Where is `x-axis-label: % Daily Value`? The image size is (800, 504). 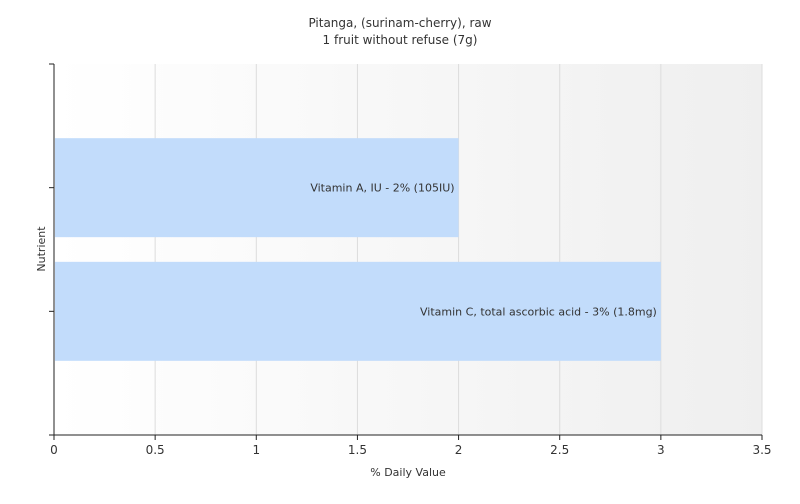
x-axis-label: % Daily Value is located at coordinates (408, 472).